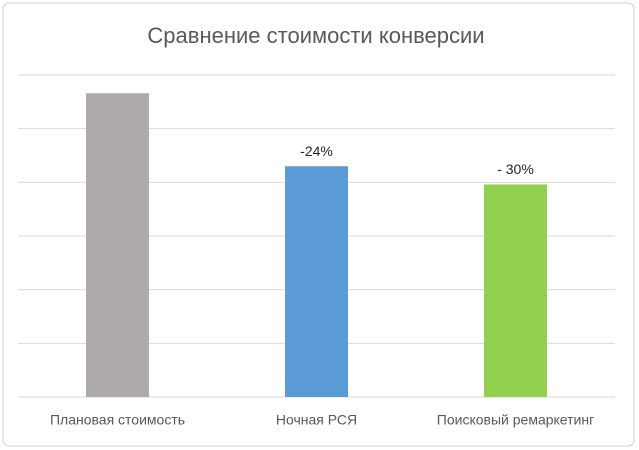 This screenshot has width=639, height=450. Describe the element at coordinates (316, 420) in the screenshot. I see `x-tick-label: Ночная РСЯ` at that location.